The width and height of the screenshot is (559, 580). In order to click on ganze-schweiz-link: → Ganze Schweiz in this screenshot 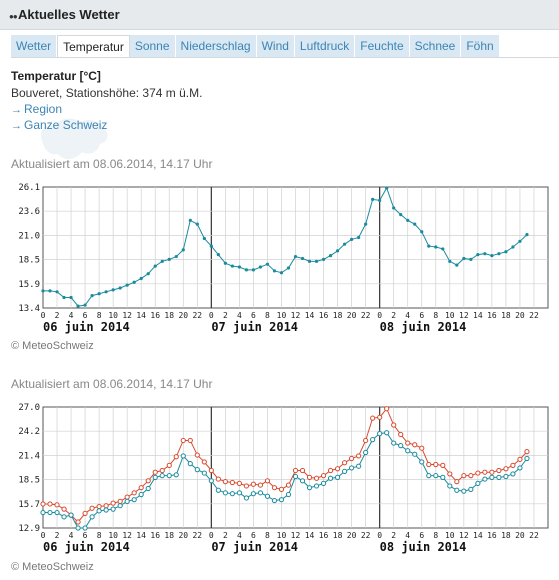, I will do `click(106, 125)`.